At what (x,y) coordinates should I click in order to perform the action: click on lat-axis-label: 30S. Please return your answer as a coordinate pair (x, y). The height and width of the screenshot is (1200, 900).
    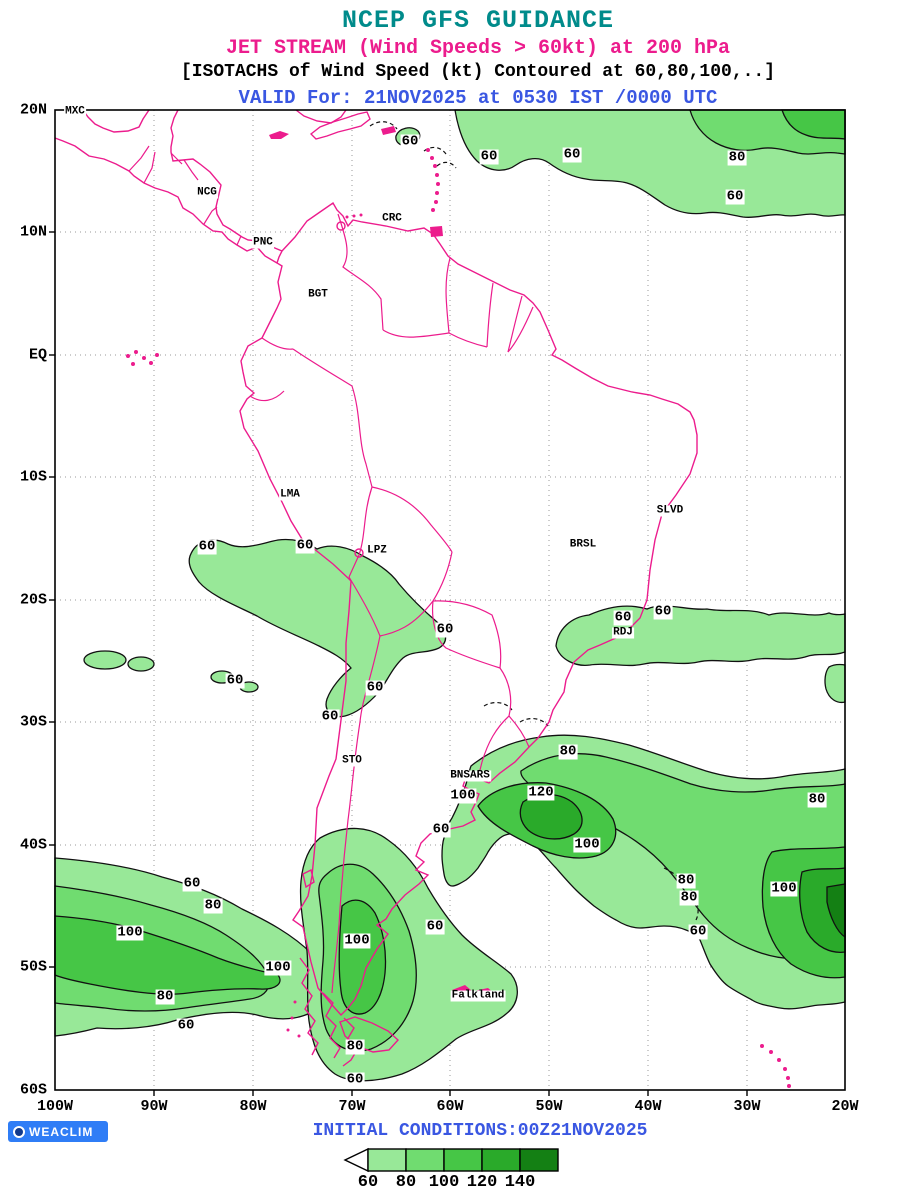
    Looking at the image, I should click on (33, 722).